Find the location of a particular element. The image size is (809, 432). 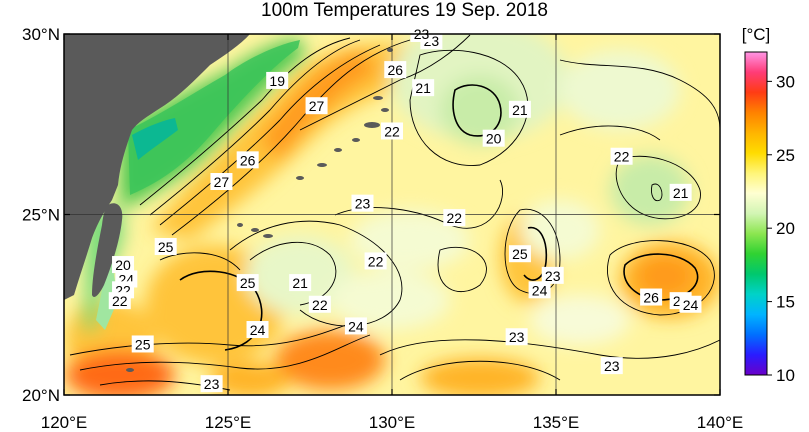

lon-tick-label: 140°E is located at coordinates (720, 422).